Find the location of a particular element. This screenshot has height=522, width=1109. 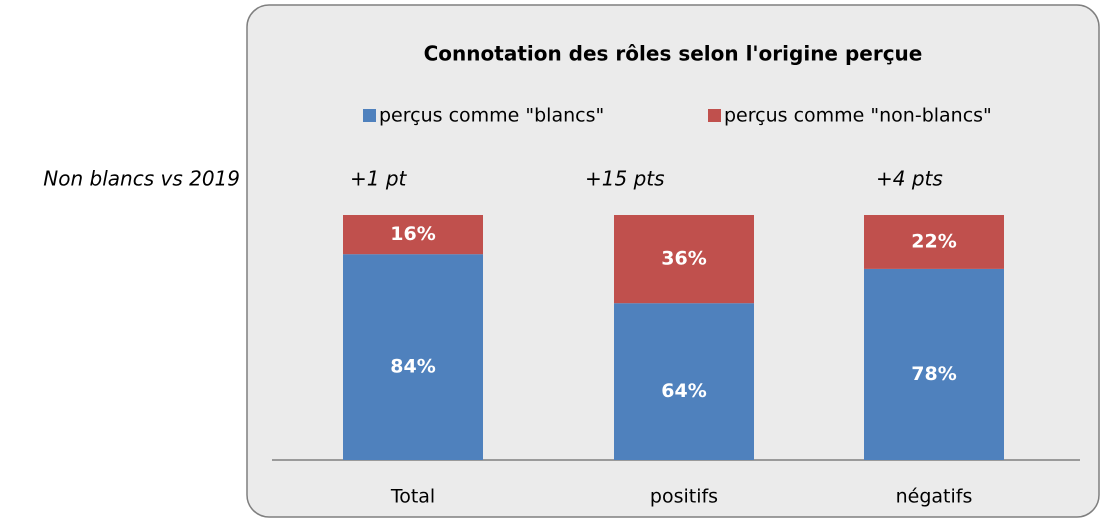

legend-label: perçus comme "non-blancs" is located at coordinates (858, 116).